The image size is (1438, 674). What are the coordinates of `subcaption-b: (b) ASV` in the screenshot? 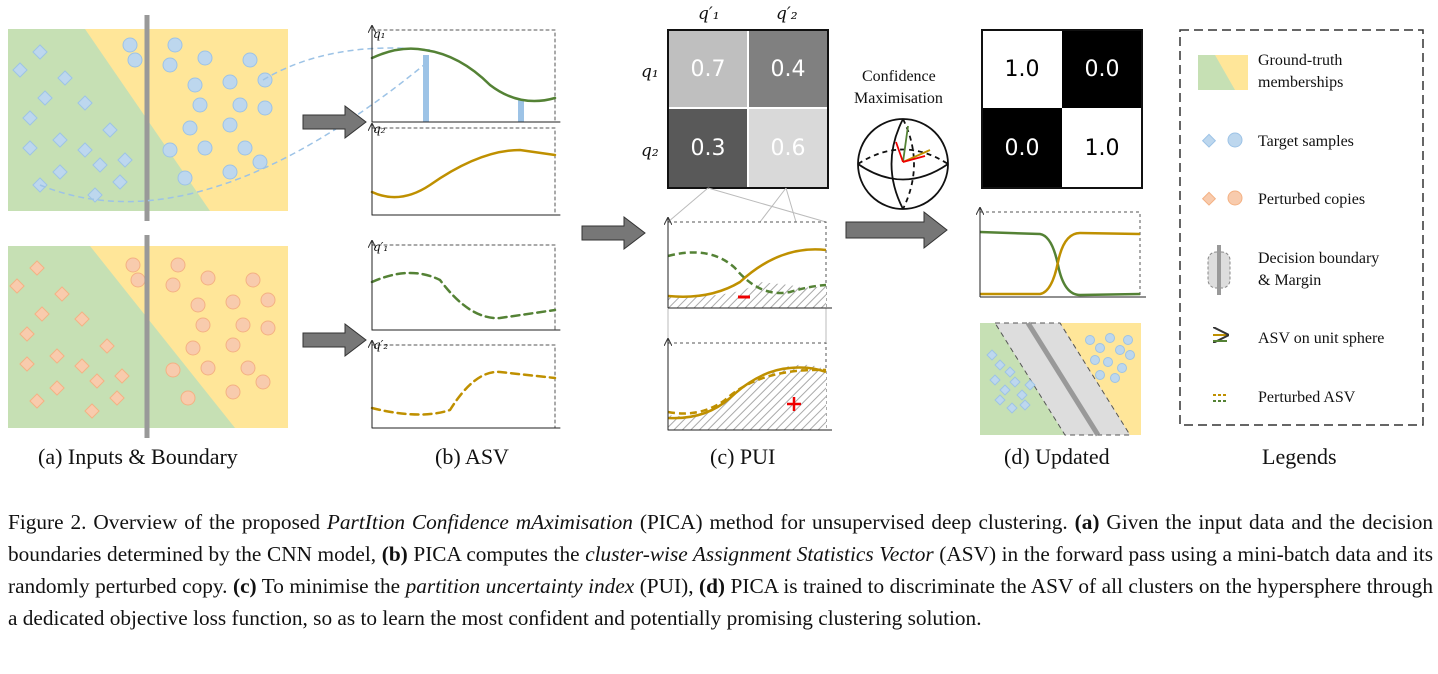 It's located at (472, 456).